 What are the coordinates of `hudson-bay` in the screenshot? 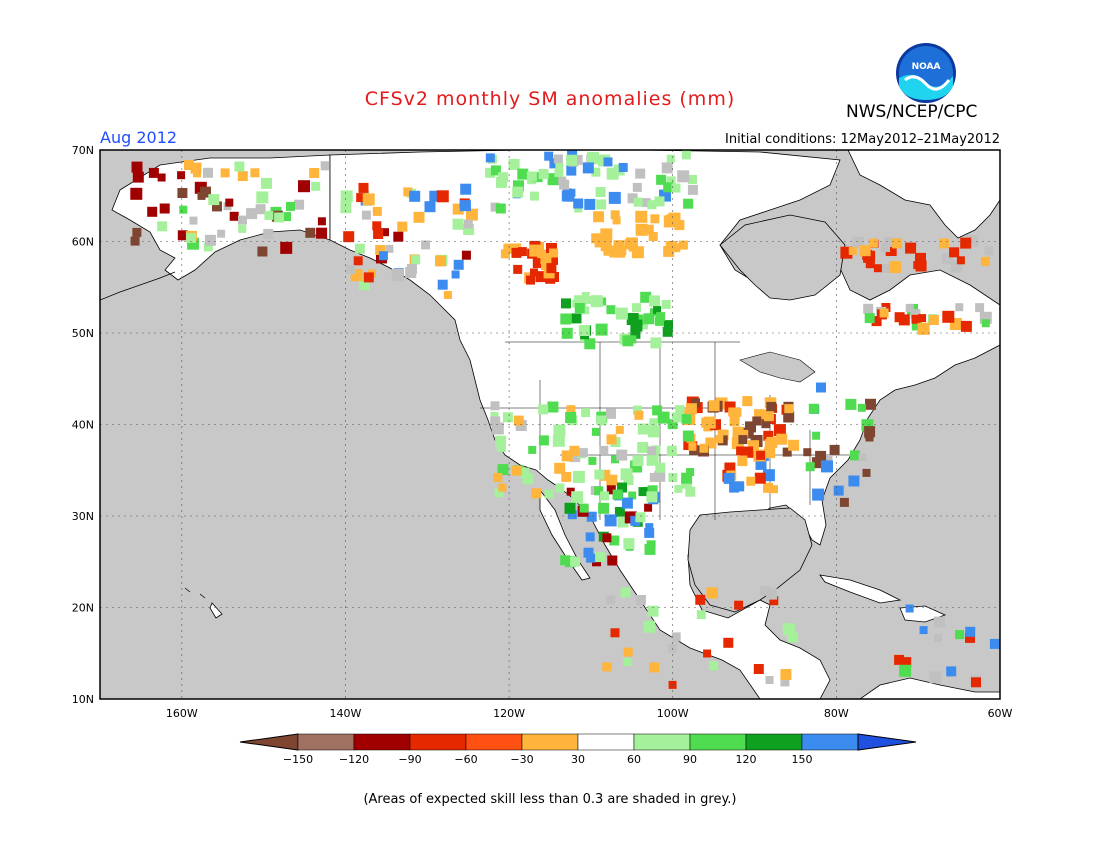 It's located at (782, 257).